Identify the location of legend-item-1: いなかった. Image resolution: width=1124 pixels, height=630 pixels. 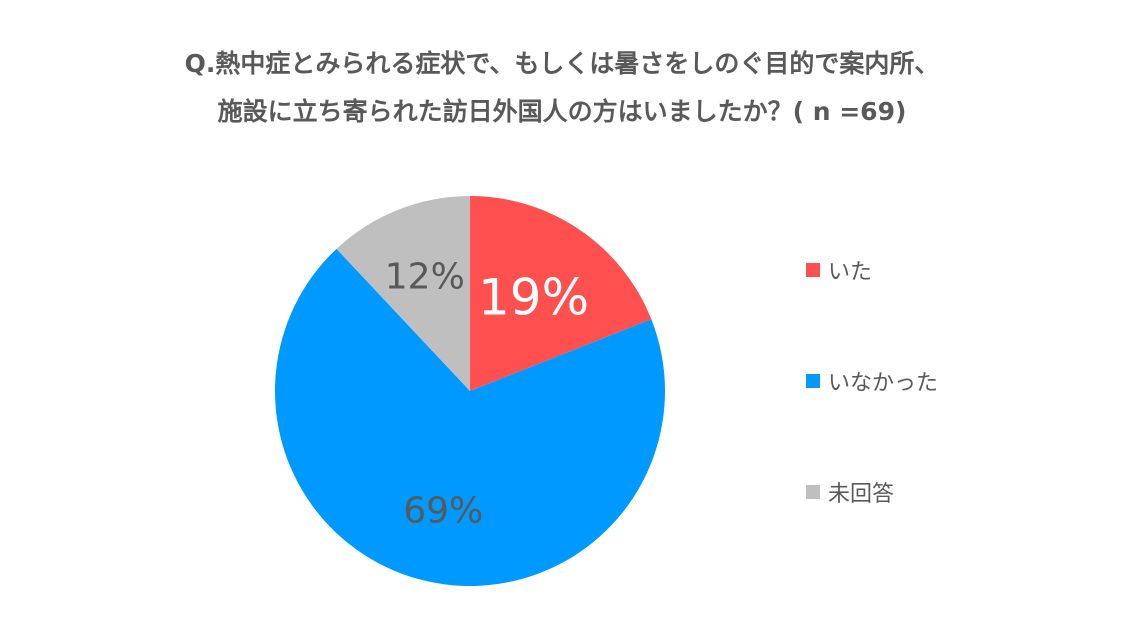
(872, 381).